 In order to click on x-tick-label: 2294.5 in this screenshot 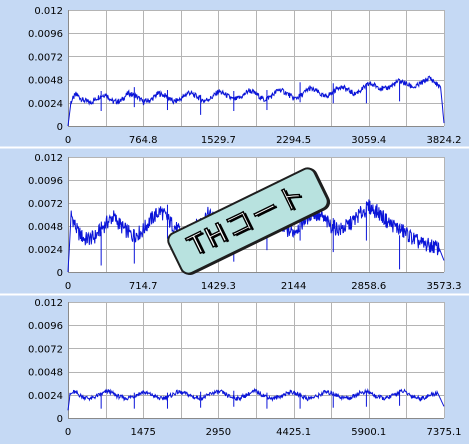, I will do `click(293, 140)`.